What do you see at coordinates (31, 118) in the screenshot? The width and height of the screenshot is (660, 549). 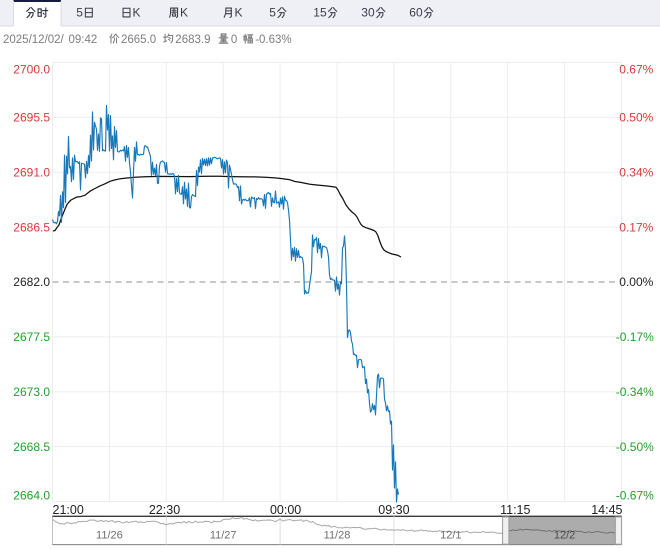 I see `svg-text: 2695.5` at bounding box center [31, 118].